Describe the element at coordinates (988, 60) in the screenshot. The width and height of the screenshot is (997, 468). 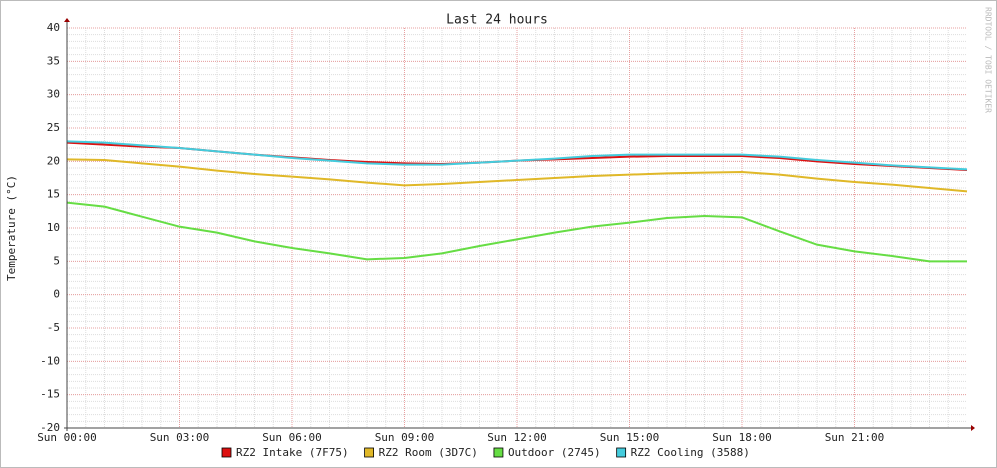
I see `watermark: RRDTOOL / TOBI OETIKER` at that location.